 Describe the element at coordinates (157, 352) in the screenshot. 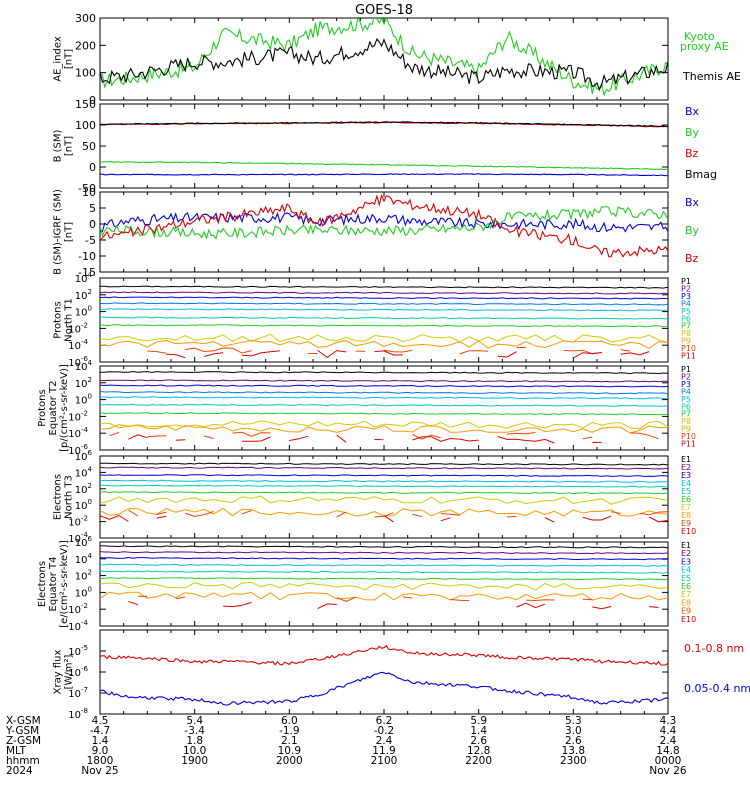

I see `channel-line-p10` at that location.